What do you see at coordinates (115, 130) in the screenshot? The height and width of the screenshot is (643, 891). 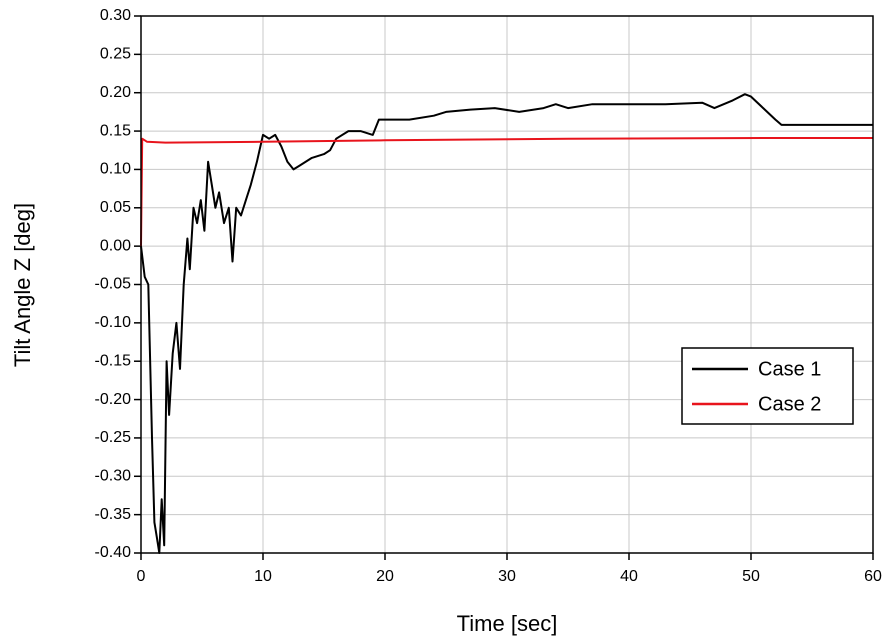 I see `y-tick-label: 0.15` at bounding box center [115, 130].